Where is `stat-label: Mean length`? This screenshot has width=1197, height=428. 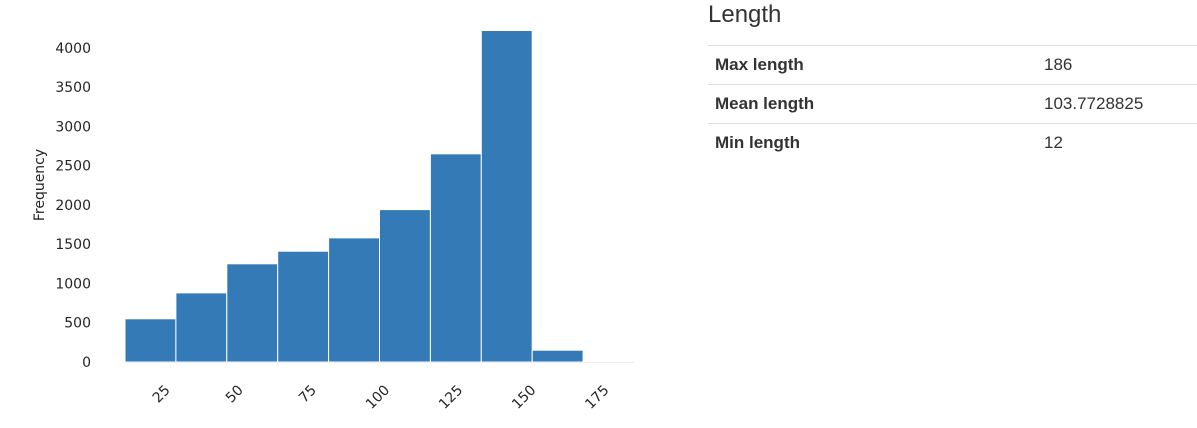 stat-label: Mean length is located at coordinates (872, 104).